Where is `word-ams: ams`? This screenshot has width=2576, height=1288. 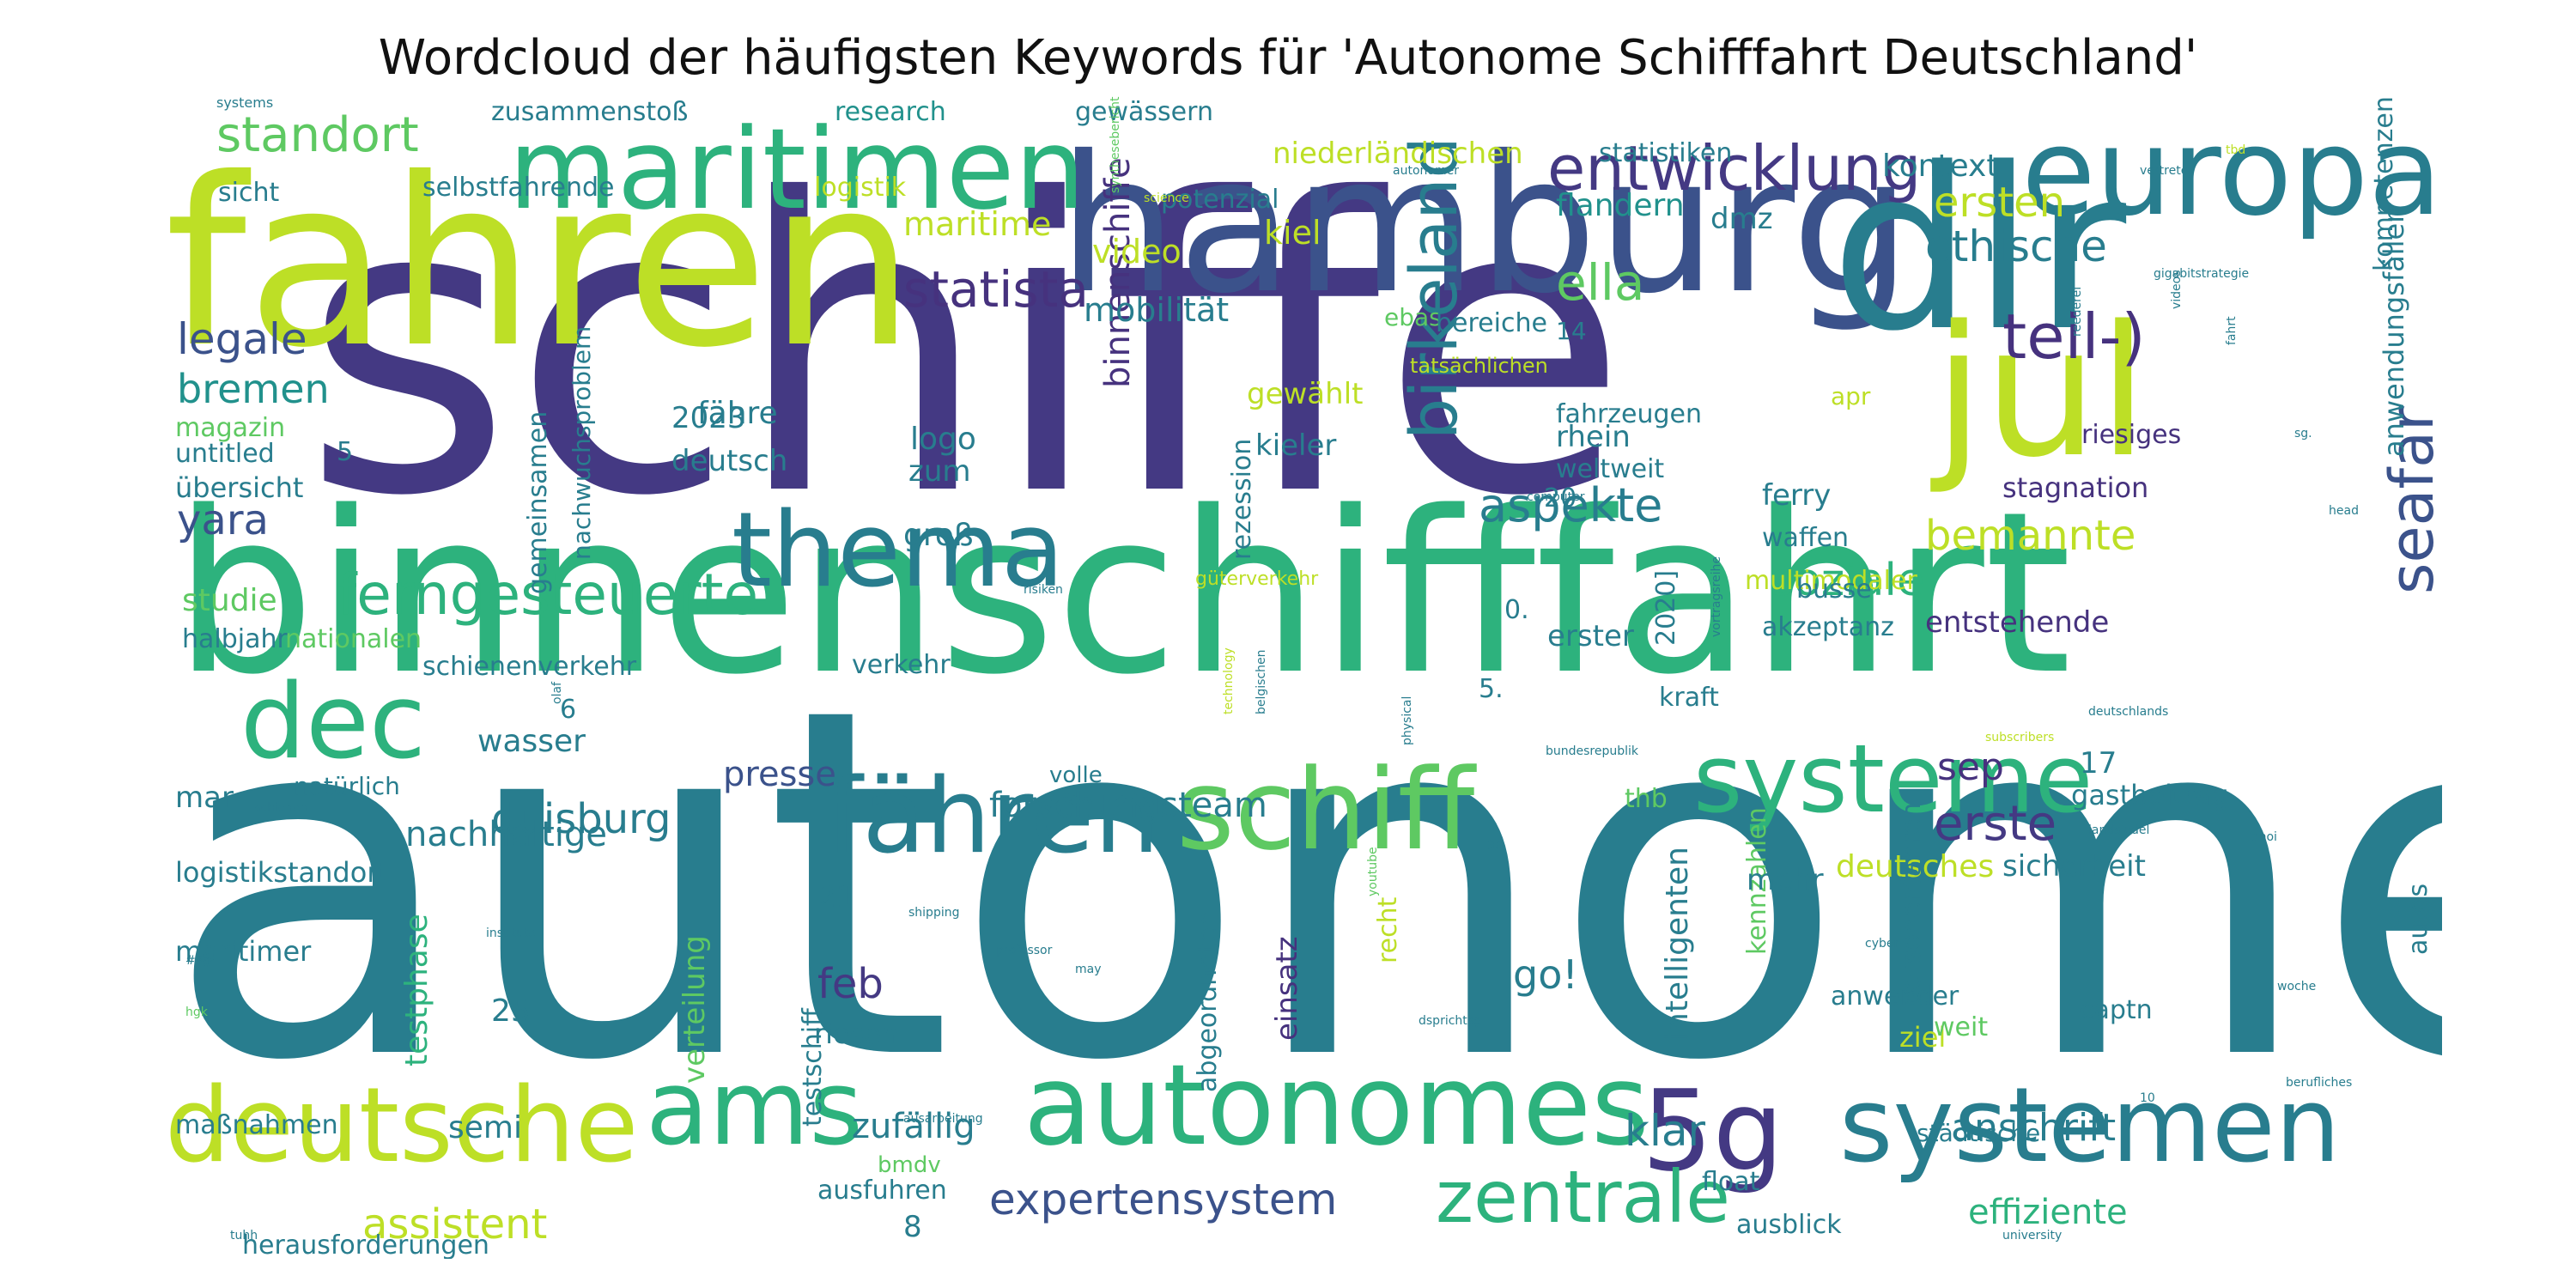
word-ams: ams is located at coordinates (755, 1109).